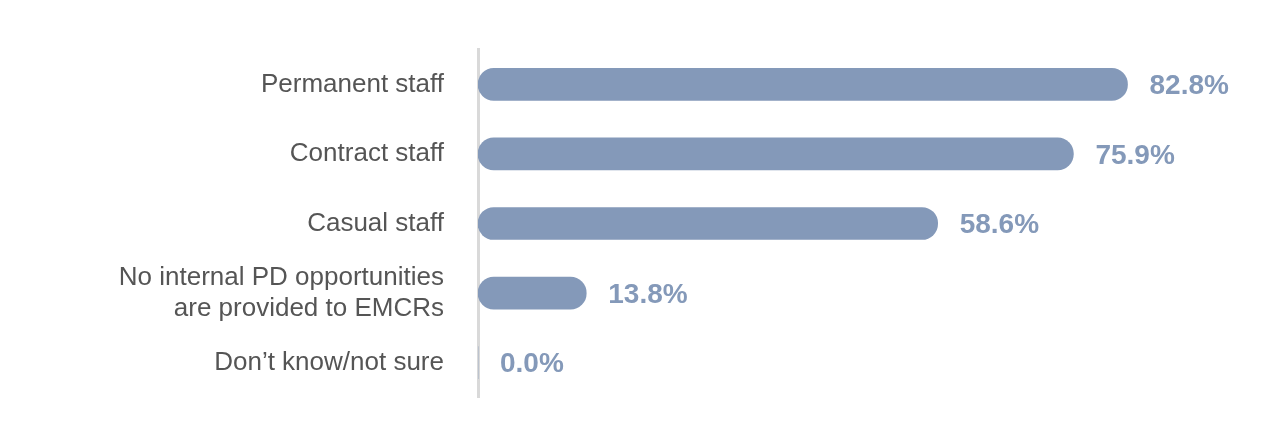 This screenshot has width=1273, height=447. I want to click on y-tick-label: No internal PD opportunities are provided to EMCRs, so click(281, 291).